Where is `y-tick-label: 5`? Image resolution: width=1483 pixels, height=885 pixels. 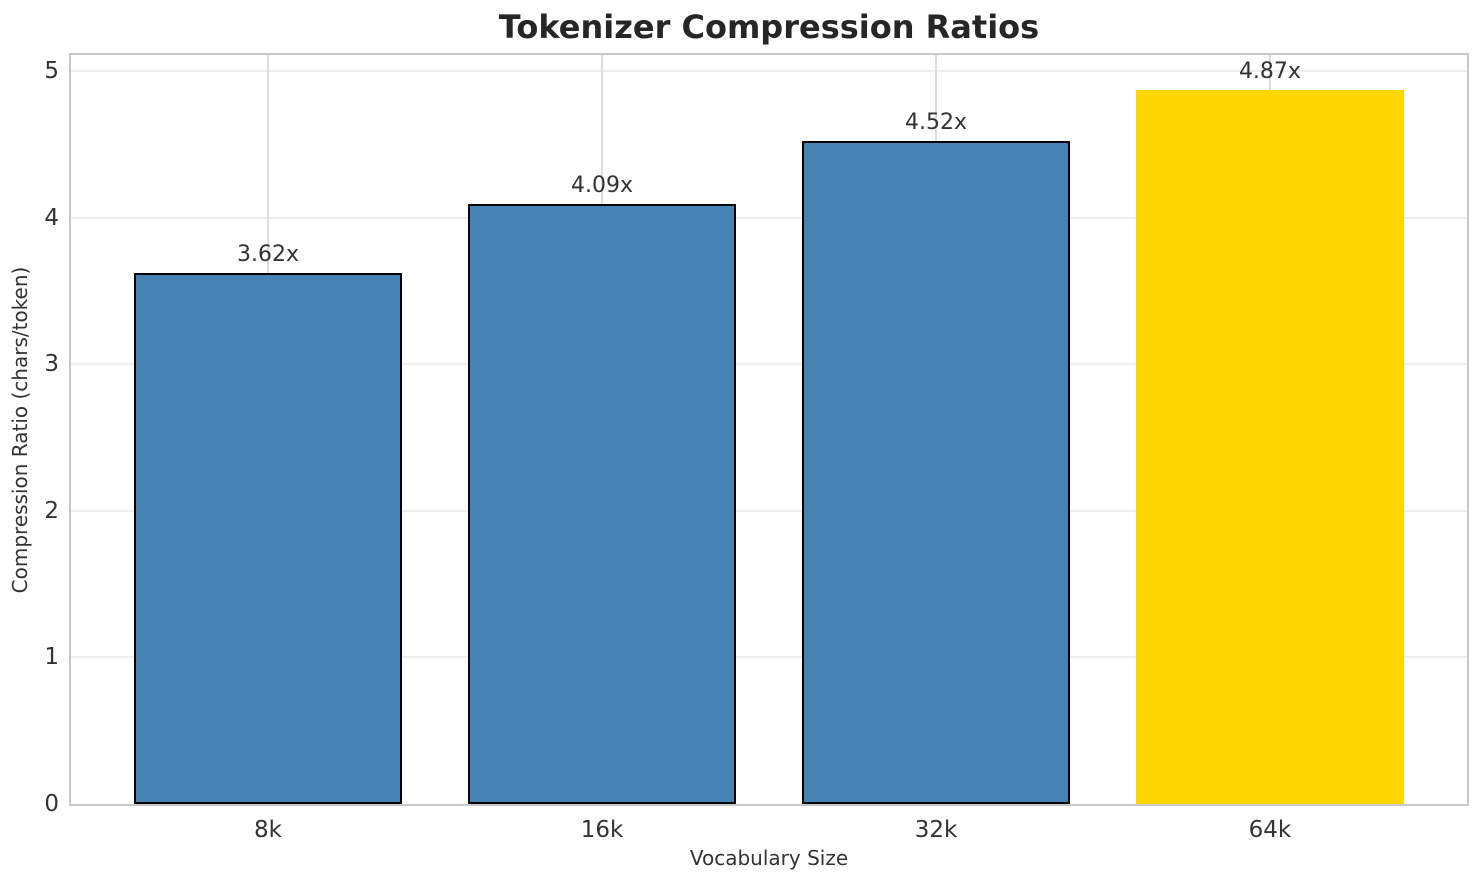 y-tick-label: 5 is located at coordinates (51, 70).